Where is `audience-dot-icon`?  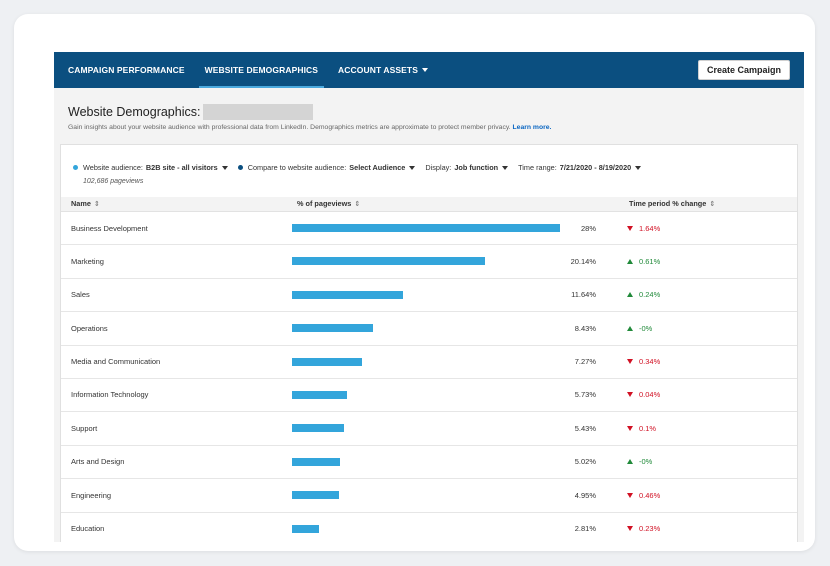
audience-dot-icon is located at coordinates (75, 167).